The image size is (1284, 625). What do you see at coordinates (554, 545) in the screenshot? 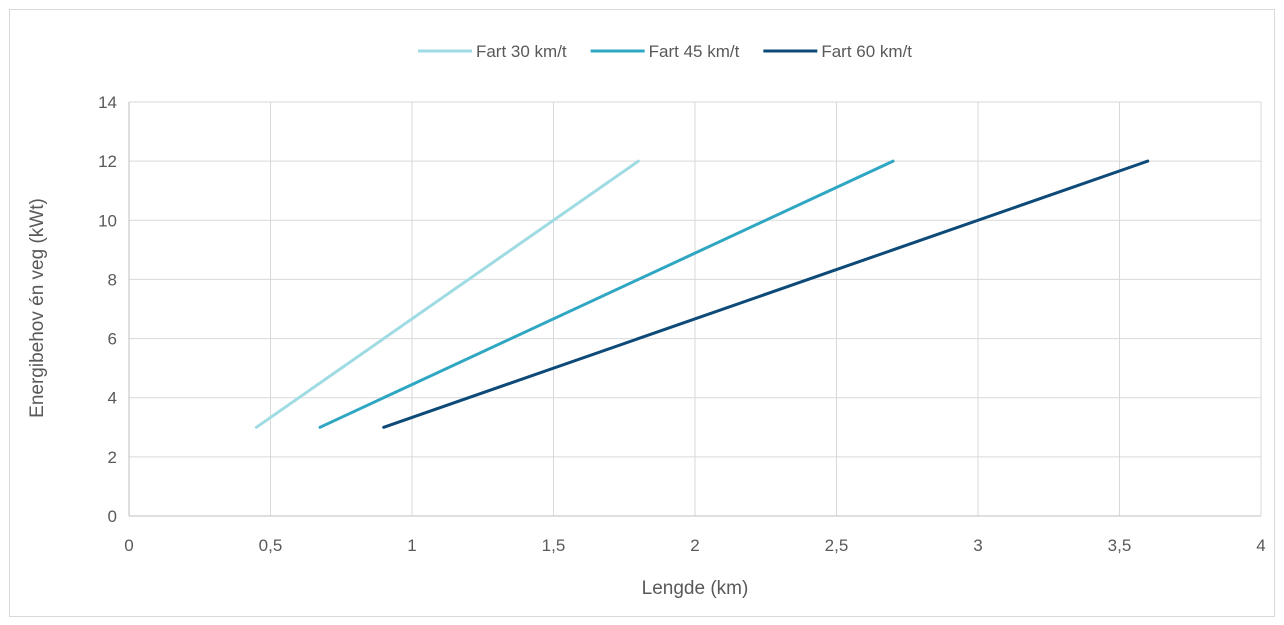
I see `x-tick-label: 1,5` at bounding box center [554, 545].